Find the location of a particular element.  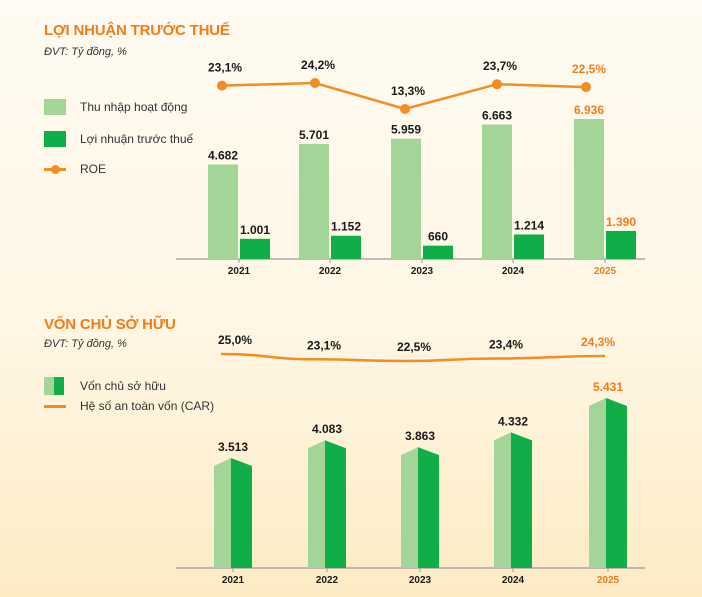

legend-label-roe: ROE is located at coordinates (93, 169).